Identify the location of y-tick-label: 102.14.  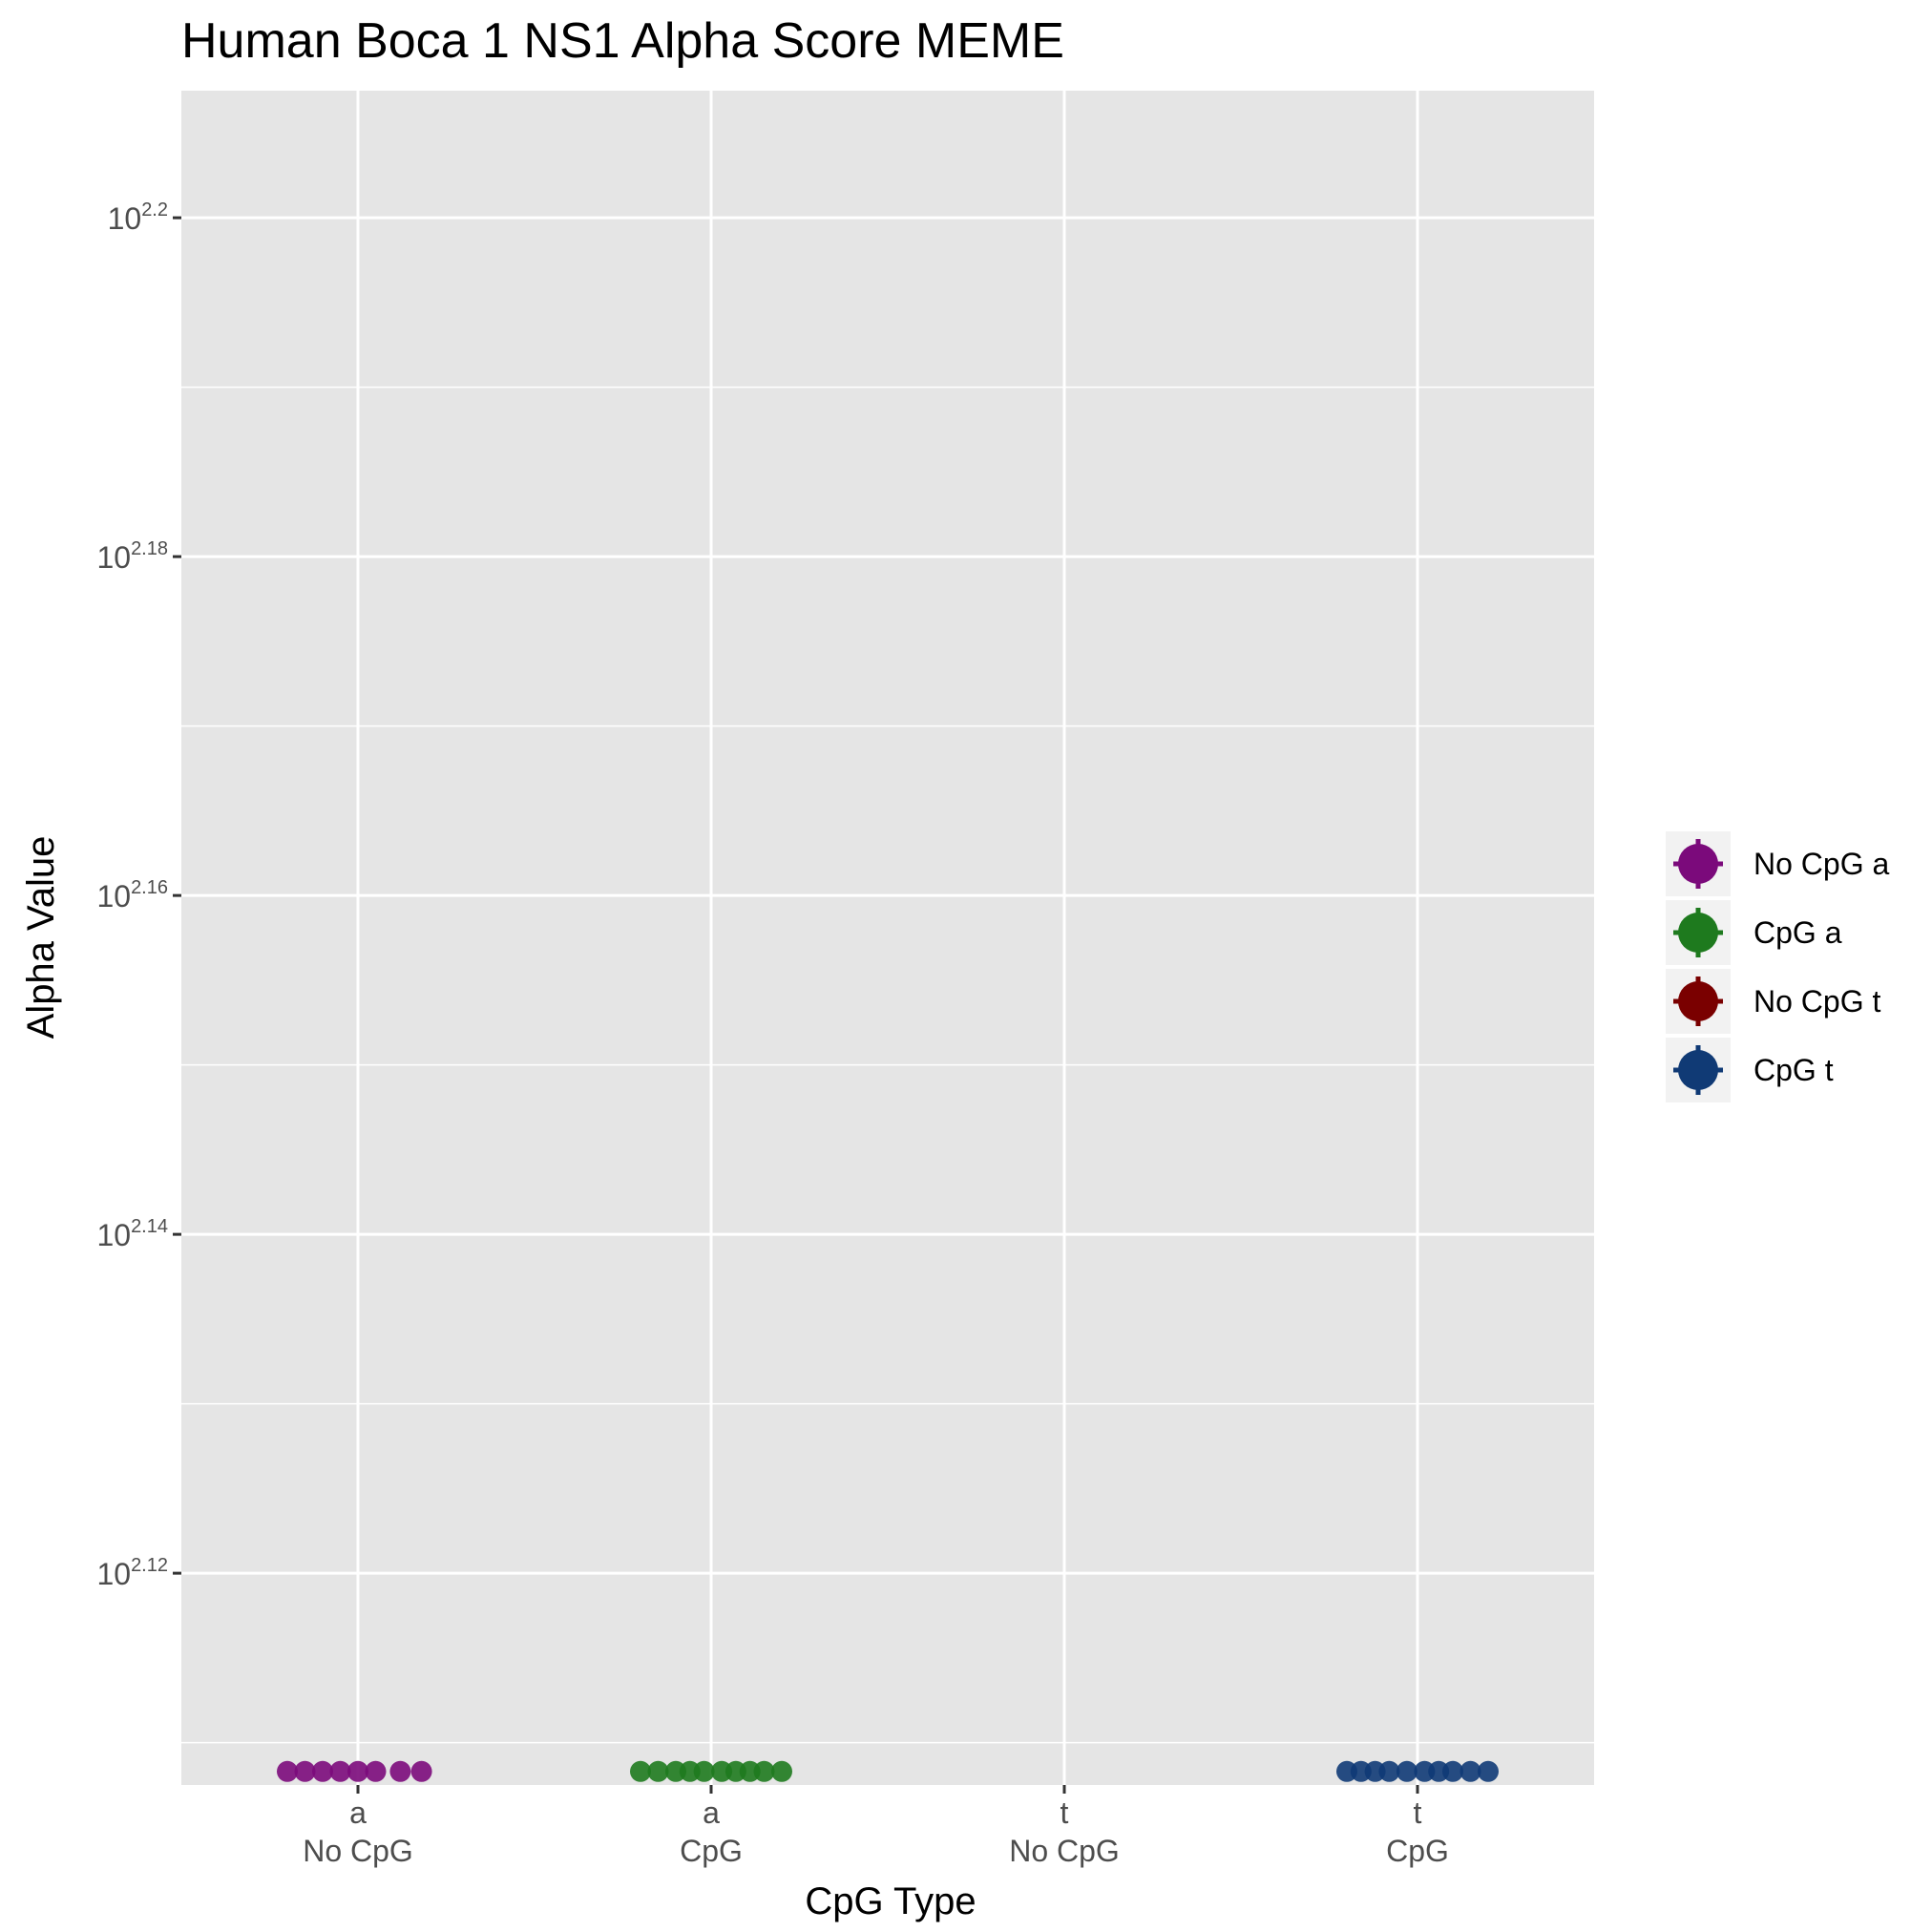
(132, 1234).